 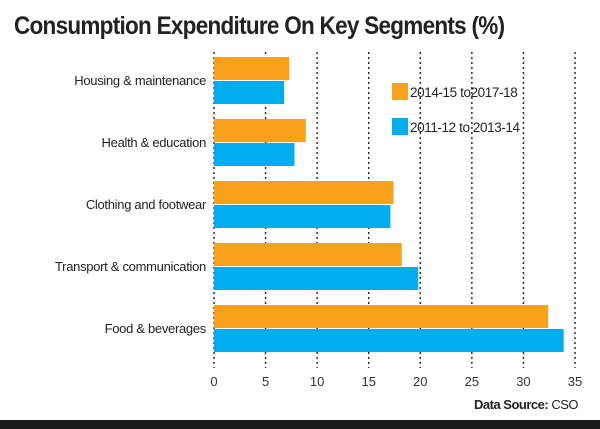 I want to click on data-source: Data Source: CSO, so click(x=526, y=404).